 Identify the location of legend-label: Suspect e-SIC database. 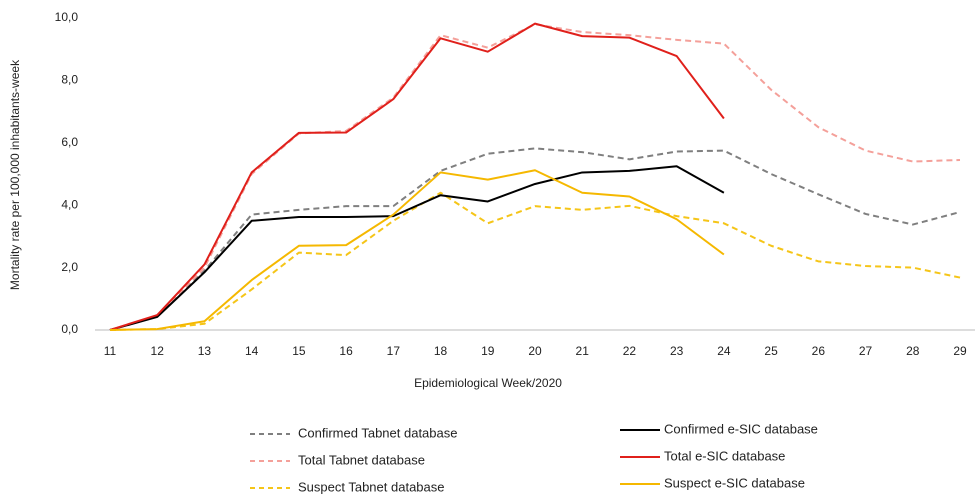
(734, 482).